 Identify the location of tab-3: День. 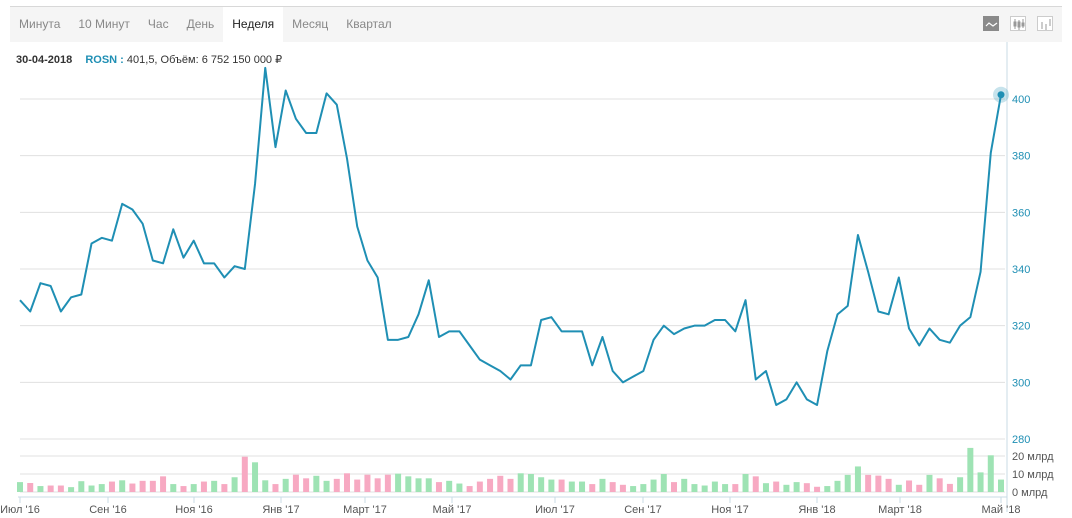
(200, 24).